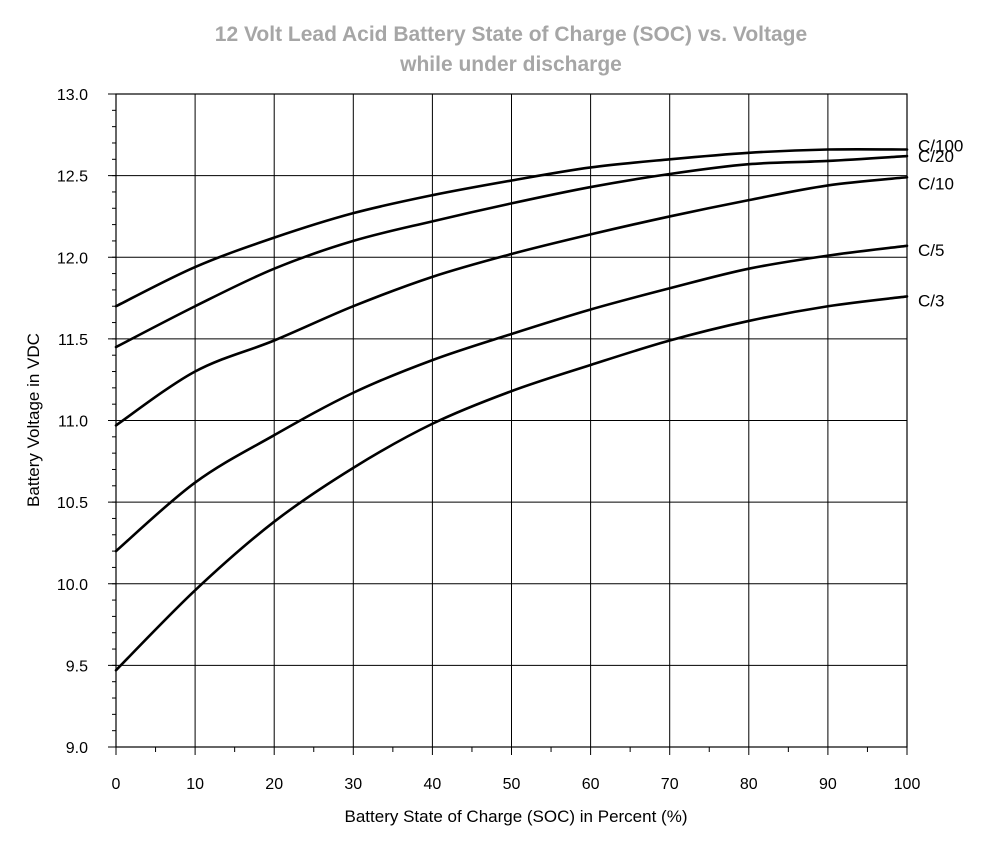  I want to click on series-label-c-20: C/20, so click(936, 156).